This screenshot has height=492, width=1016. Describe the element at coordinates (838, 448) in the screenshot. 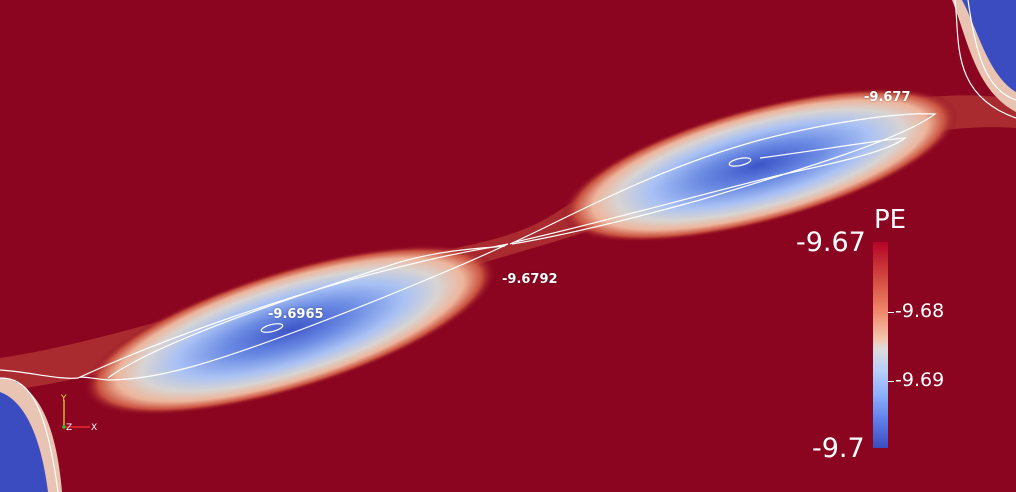

I see `colorbar-min-label: -9.7` at that location.